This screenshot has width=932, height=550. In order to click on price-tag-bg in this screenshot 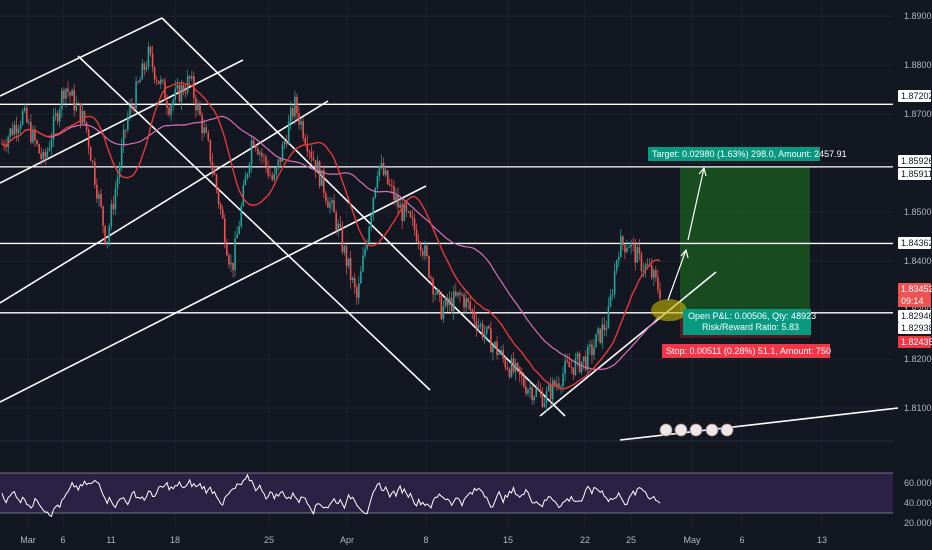, I will do `click(914, 301)`.